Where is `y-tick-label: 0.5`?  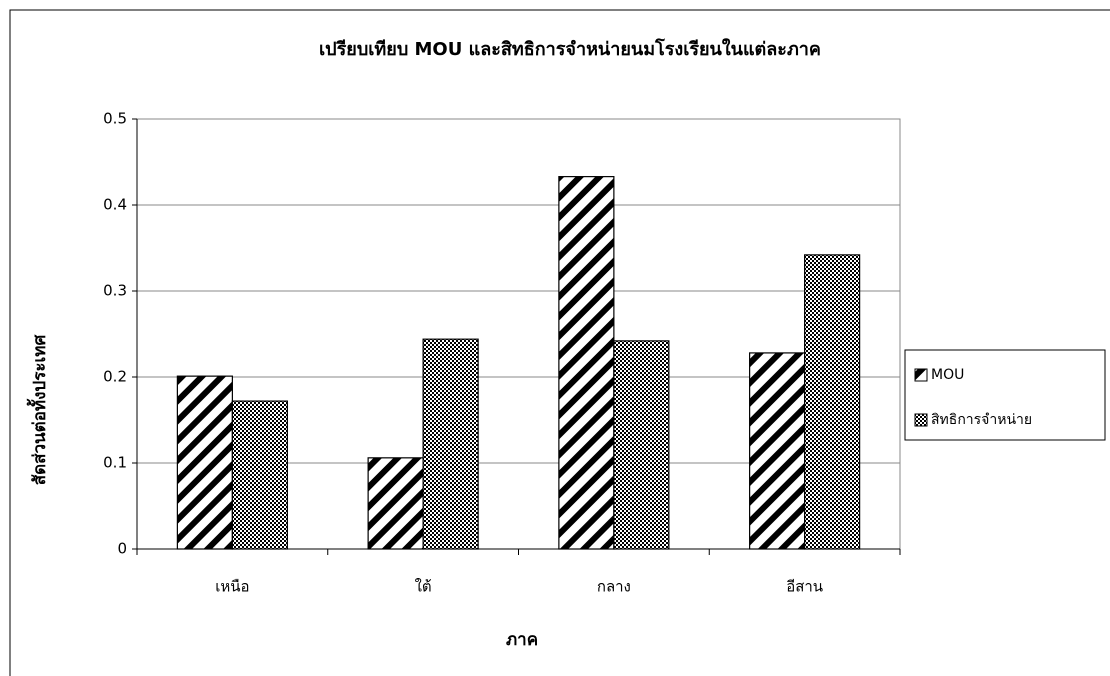
y-tick-label: 0.5 is located at coordinates (115, 119).